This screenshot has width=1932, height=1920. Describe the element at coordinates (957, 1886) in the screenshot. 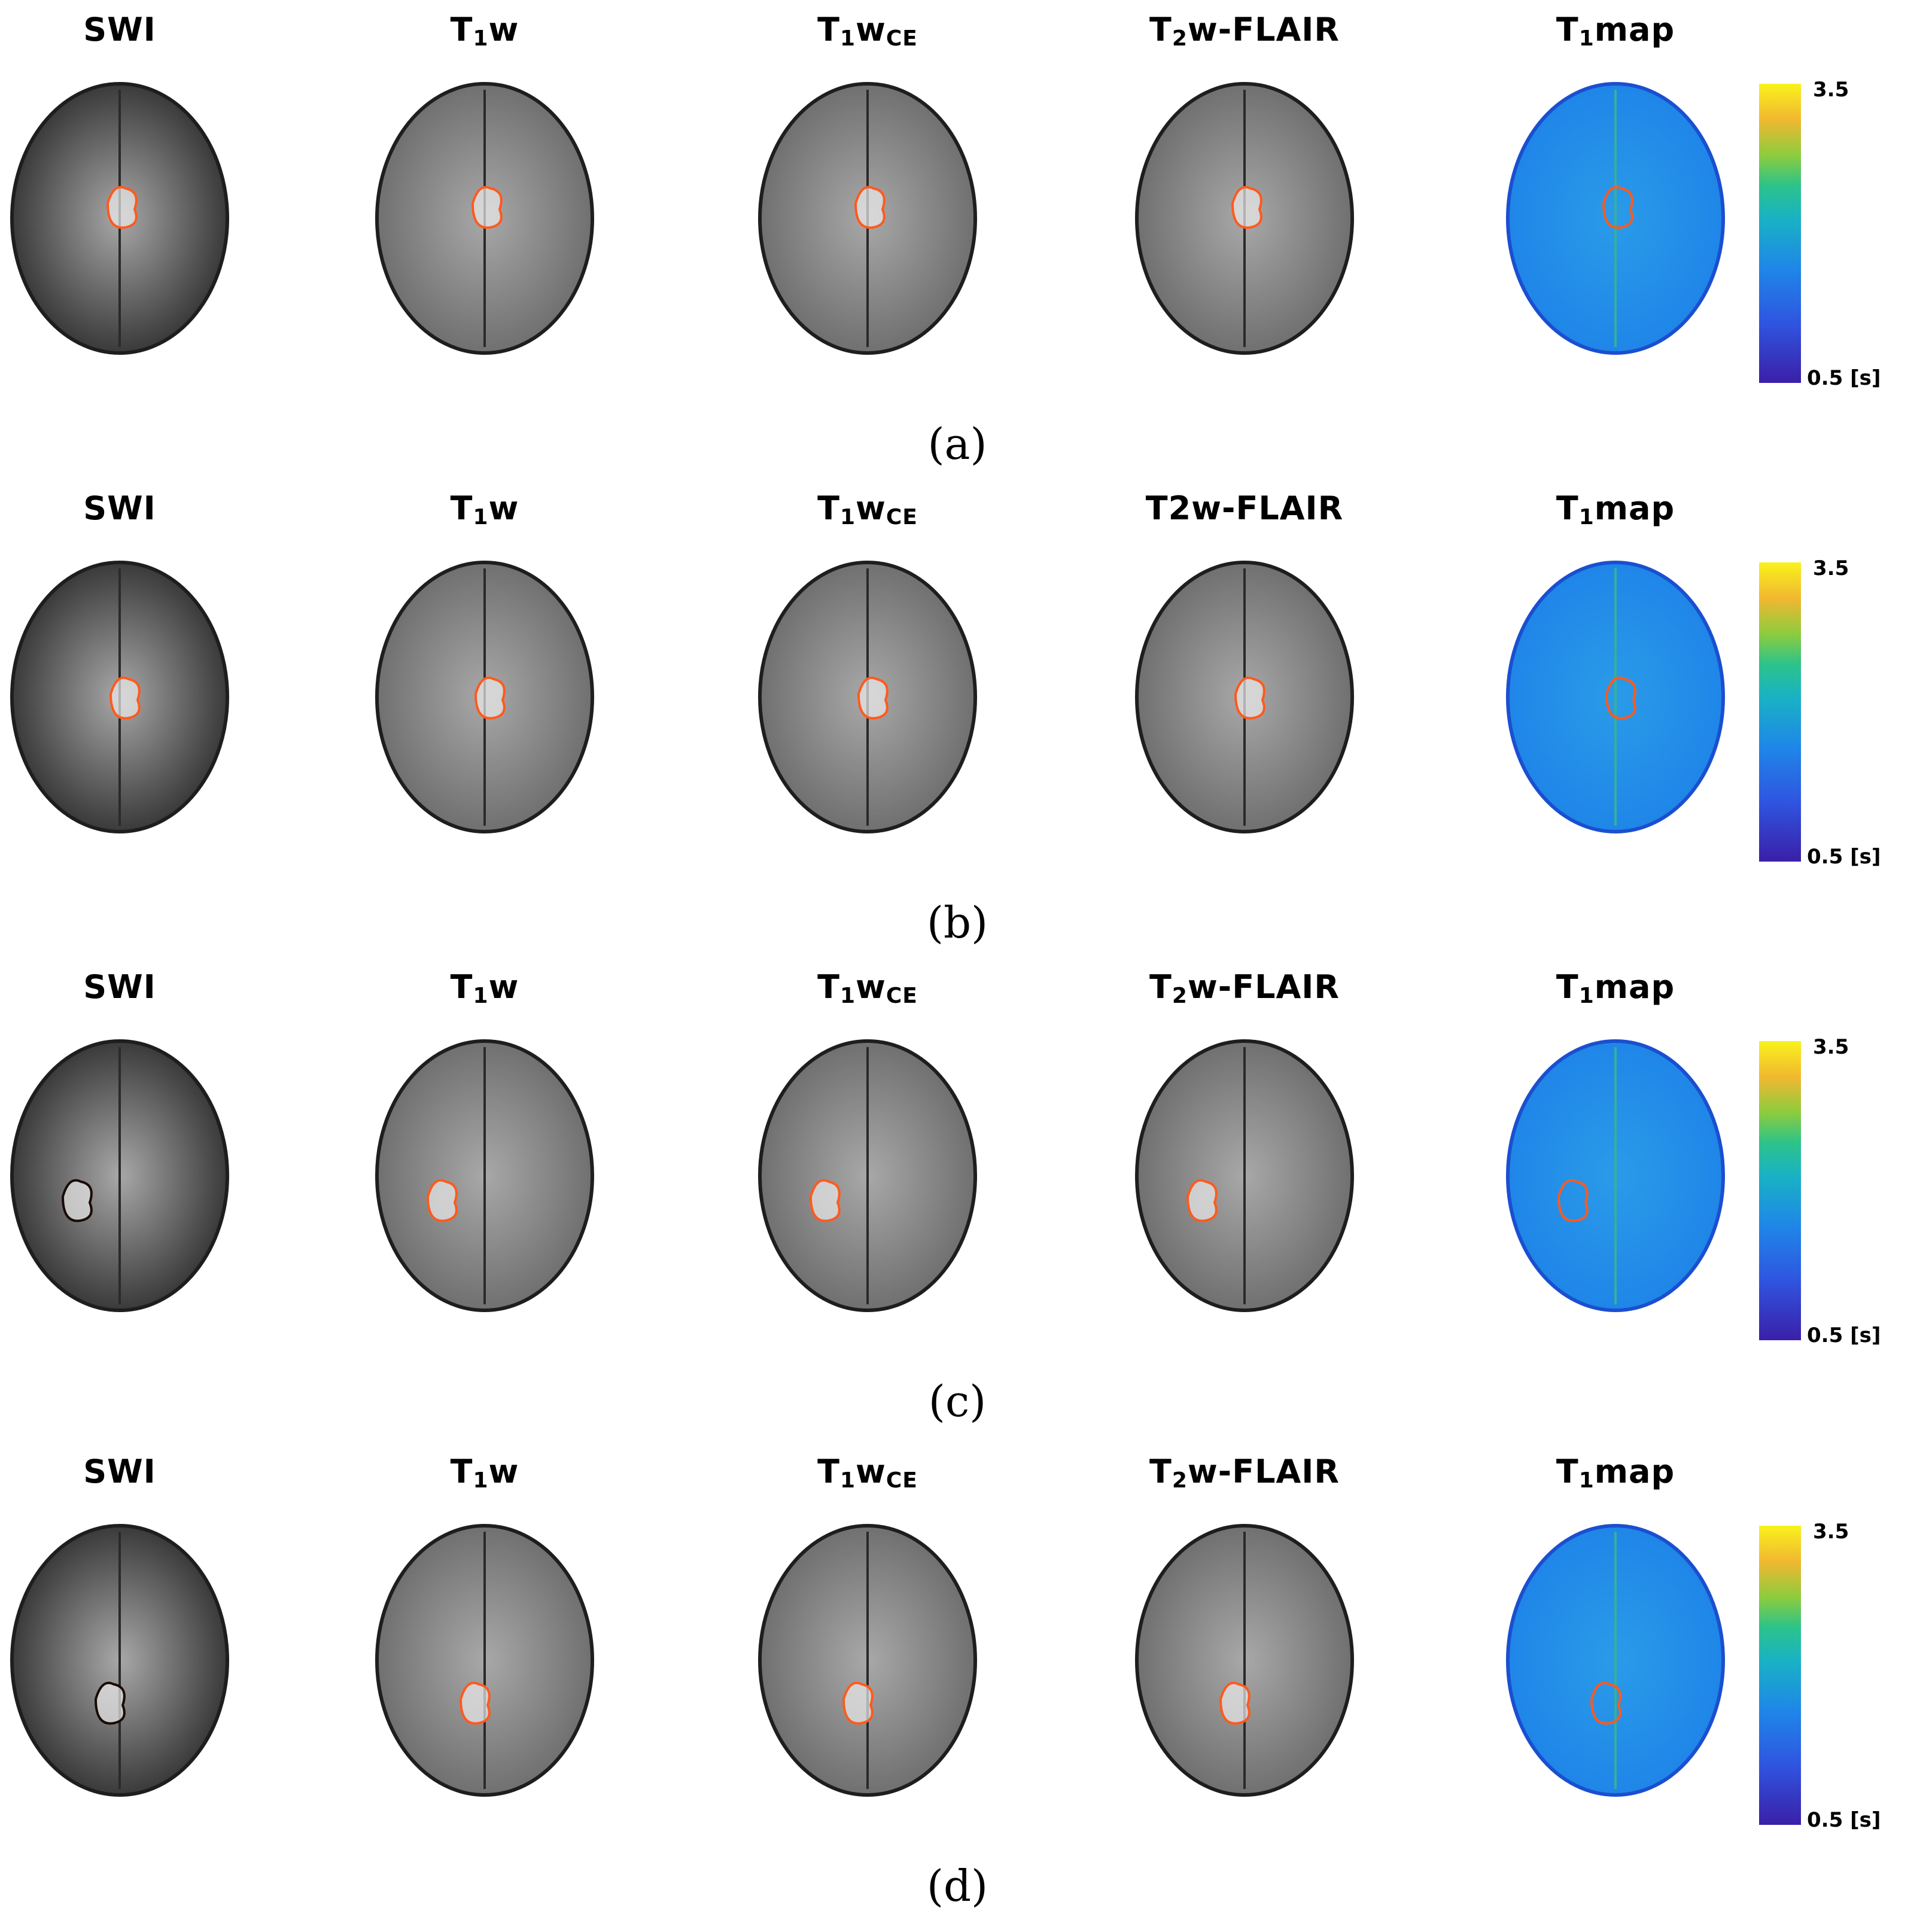

I see `panel-label: (d)` at that location.